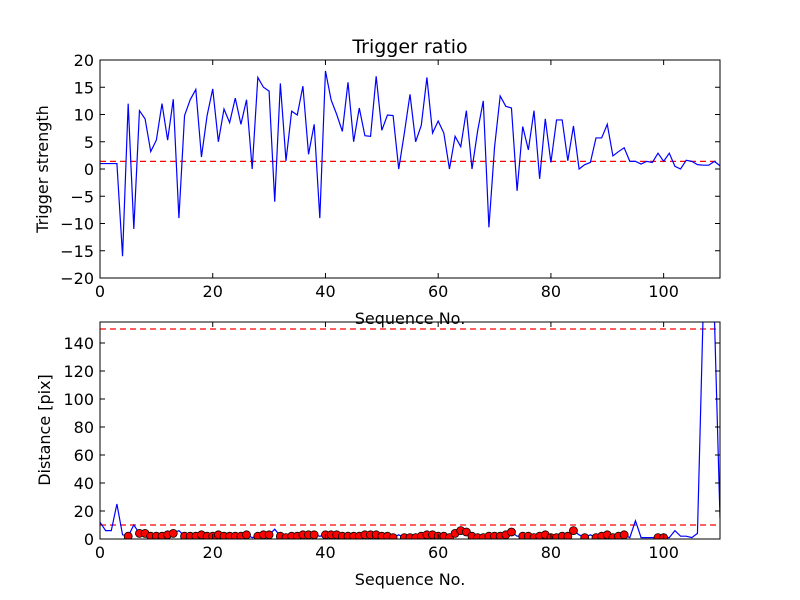 The image size is (800, 600). I want to click on x-axis-label-top: Sequence No., so click(410, 318).